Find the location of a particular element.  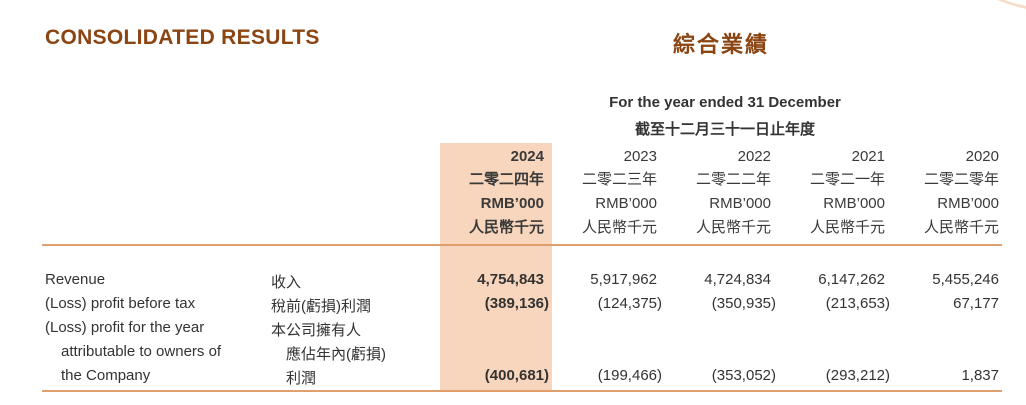

row-label-loss-for-year: attributable to owners of is located at coordinates (141, 351).